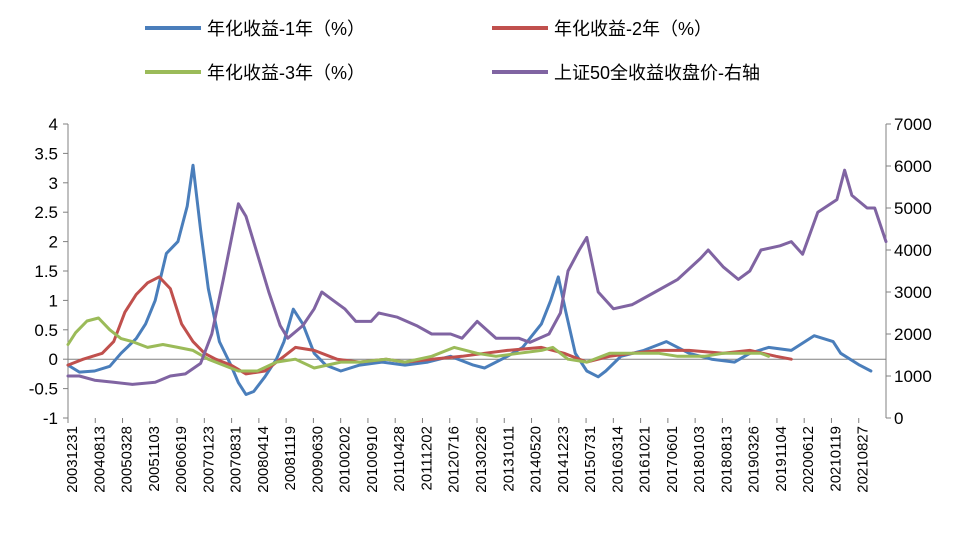  What do you see at coordinates (913, 376) in the screenshot?
I see `right-tick-label: 1000` at bounding box center [913, 376].